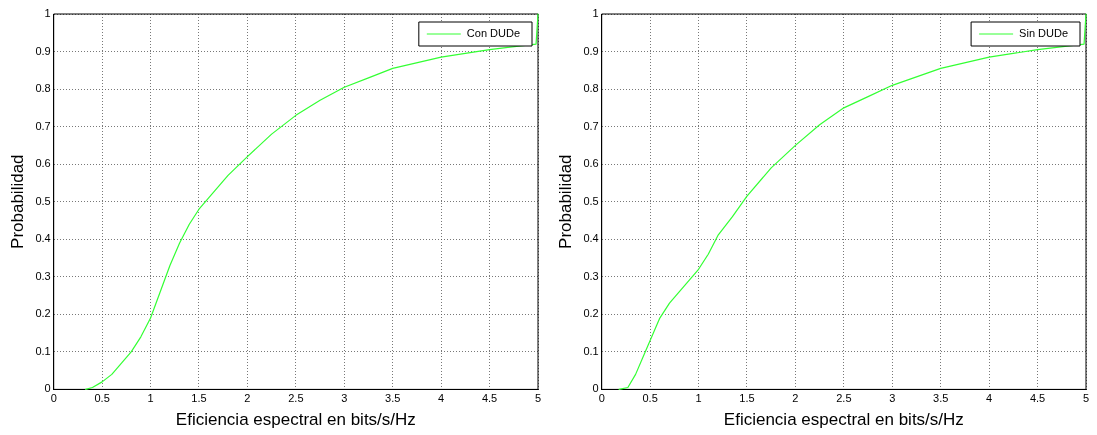  What do you see at coordinates (493, 33) in the screenshot?
I see `legend-label: Con DUDe` at bounding box center [493, 33].